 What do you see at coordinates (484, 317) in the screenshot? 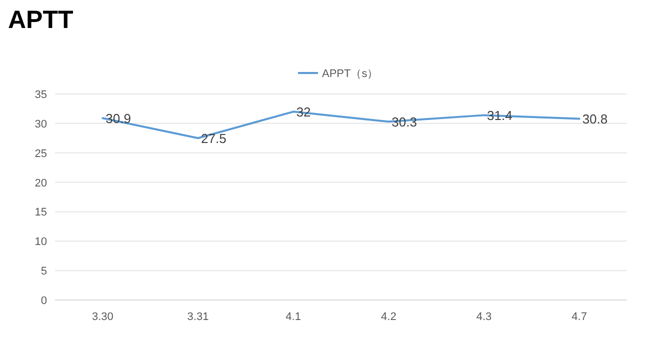
I see `x-tick-label: 4.3` at bounding box center [484, 317].